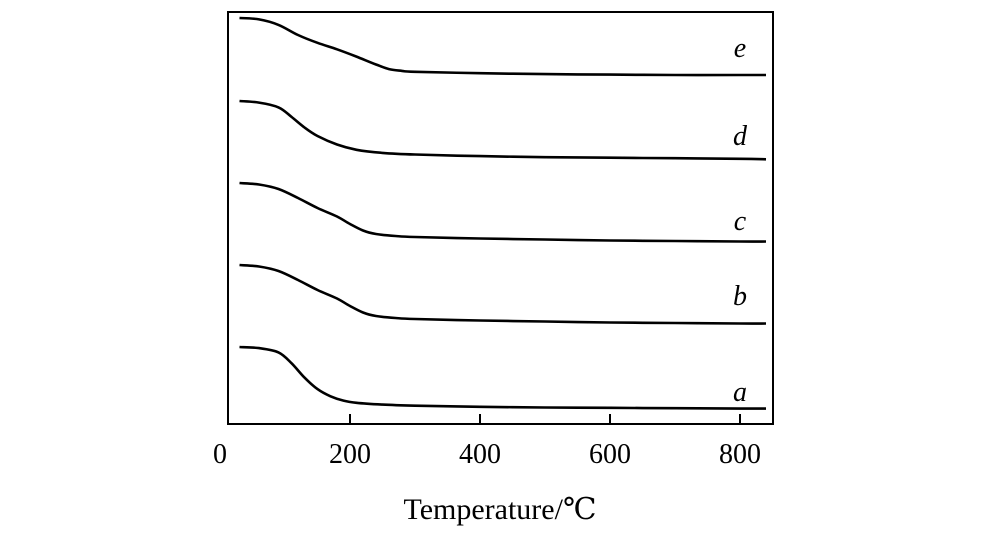 The width and height of the screenshot is (1000, 553). I want to click on x-tick-labels: 0 200 400 600 800, so click(487, 454).